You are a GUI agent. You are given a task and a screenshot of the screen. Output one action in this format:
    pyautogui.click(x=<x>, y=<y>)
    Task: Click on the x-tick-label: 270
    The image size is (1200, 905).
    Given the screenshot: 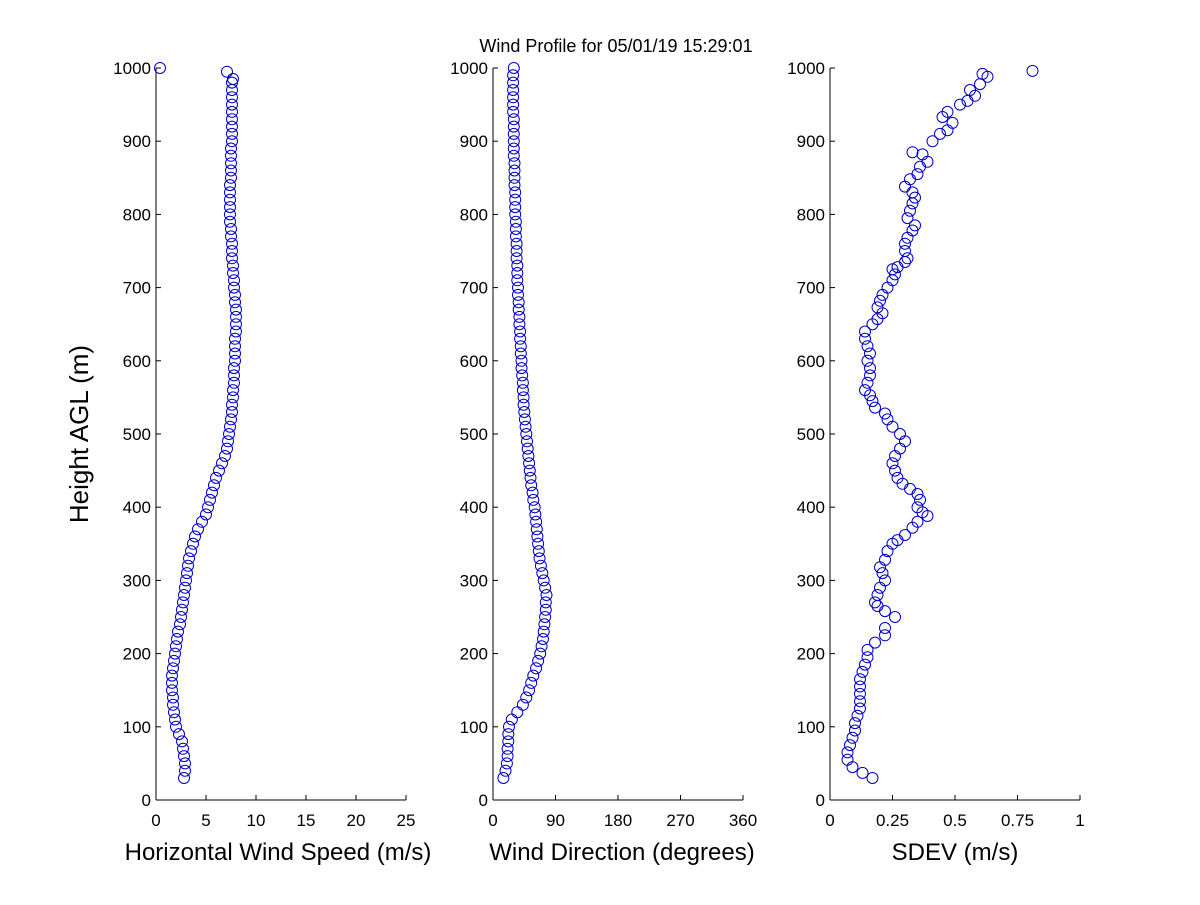 What is the action you would take?
    pyautogui.click(x=680, y=820)
    